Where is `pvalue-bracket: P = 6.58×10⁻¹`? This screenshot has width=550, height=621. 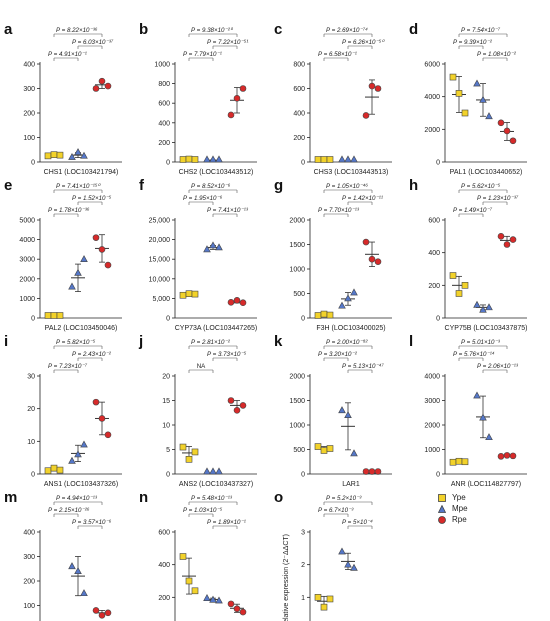 pvalue-bracket: P = 6.58×10⁻¹ is located at coordinates (337, 56).